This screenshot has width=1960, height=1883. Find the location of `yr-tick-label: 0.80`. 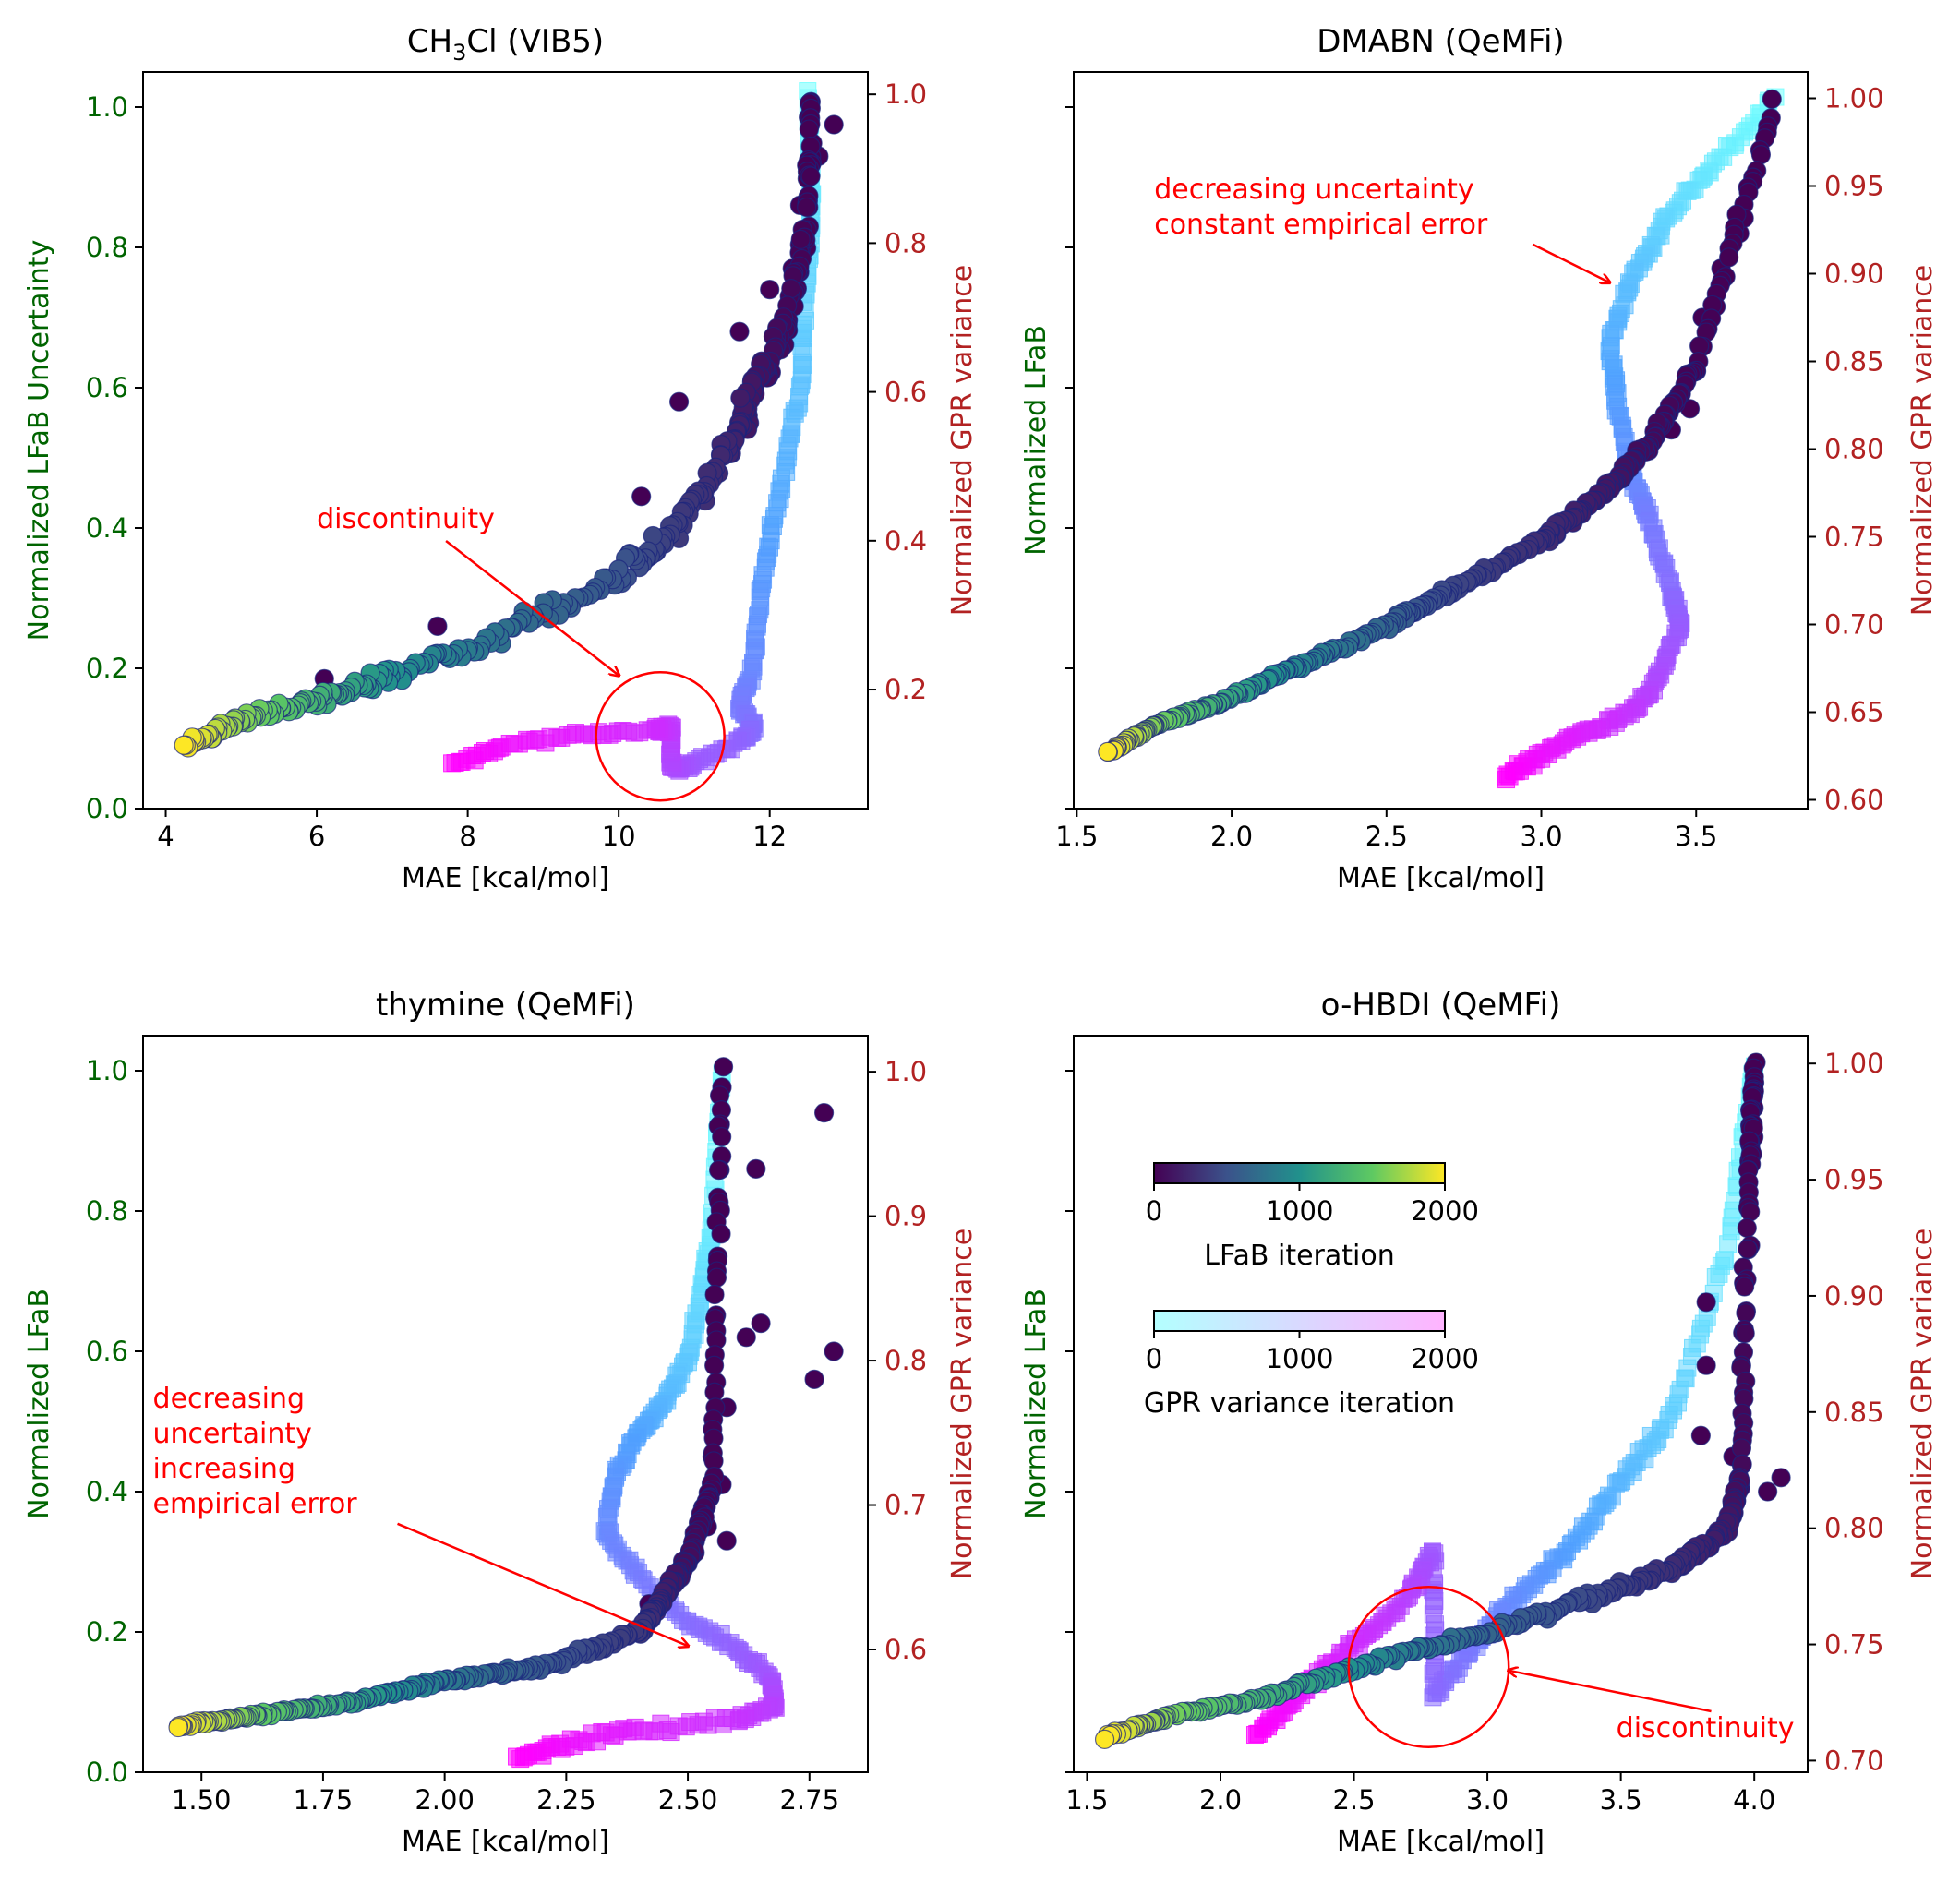

yr-tick-label: 0.80 is located at coordinates (1854, 449).